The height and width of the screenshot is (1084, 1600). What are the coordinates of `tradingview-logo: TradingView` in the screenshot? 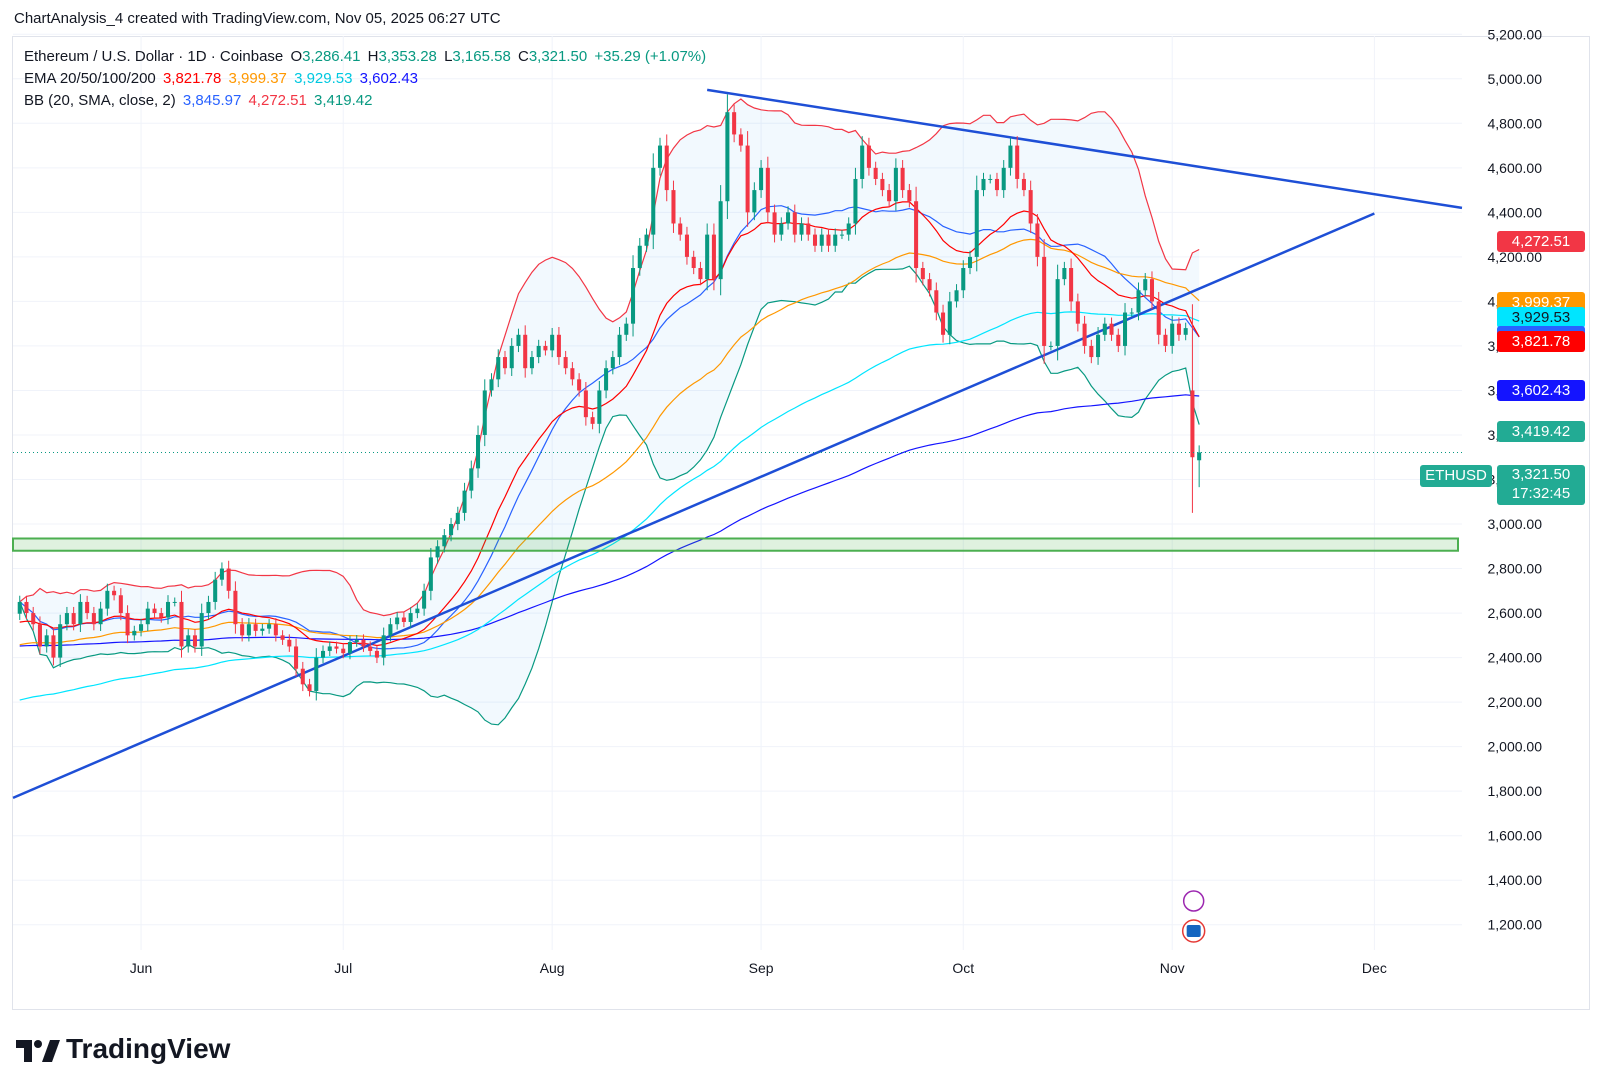 It's located at (123, 1049).